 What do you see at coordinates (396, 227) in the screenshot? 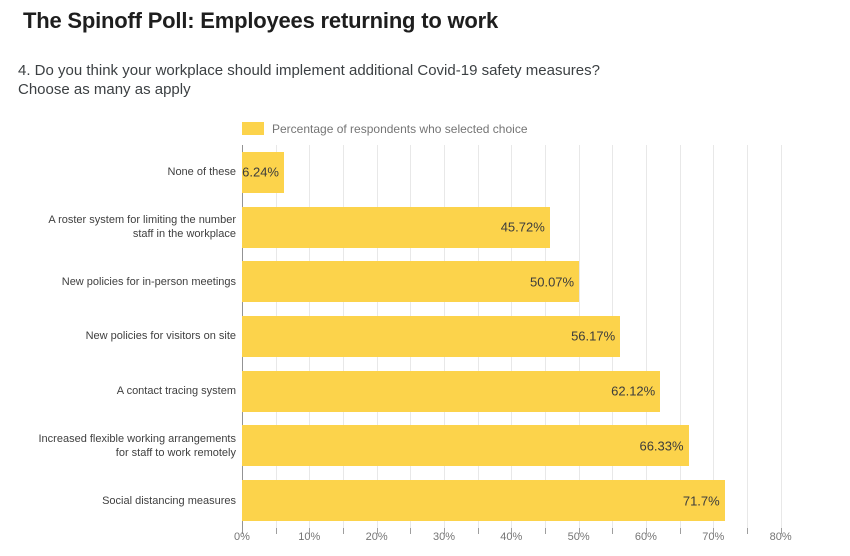
I see `bar-2: 45.72%` at bounding box center [396, 227].